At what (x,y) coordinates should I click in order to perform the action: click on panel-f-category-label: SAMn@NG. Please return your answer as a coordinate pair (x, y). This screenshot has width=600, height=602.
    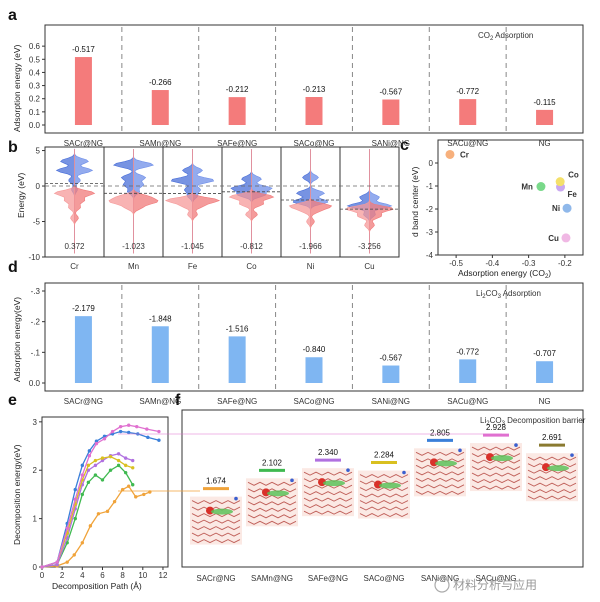
    Looking at the image, I should click on (272, 578).